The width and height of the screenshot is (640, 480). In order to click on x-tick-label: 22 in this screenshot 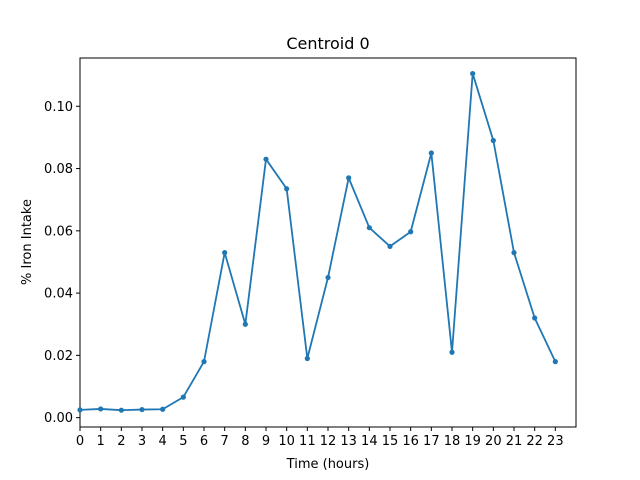, I will do `click(534, 441)`.